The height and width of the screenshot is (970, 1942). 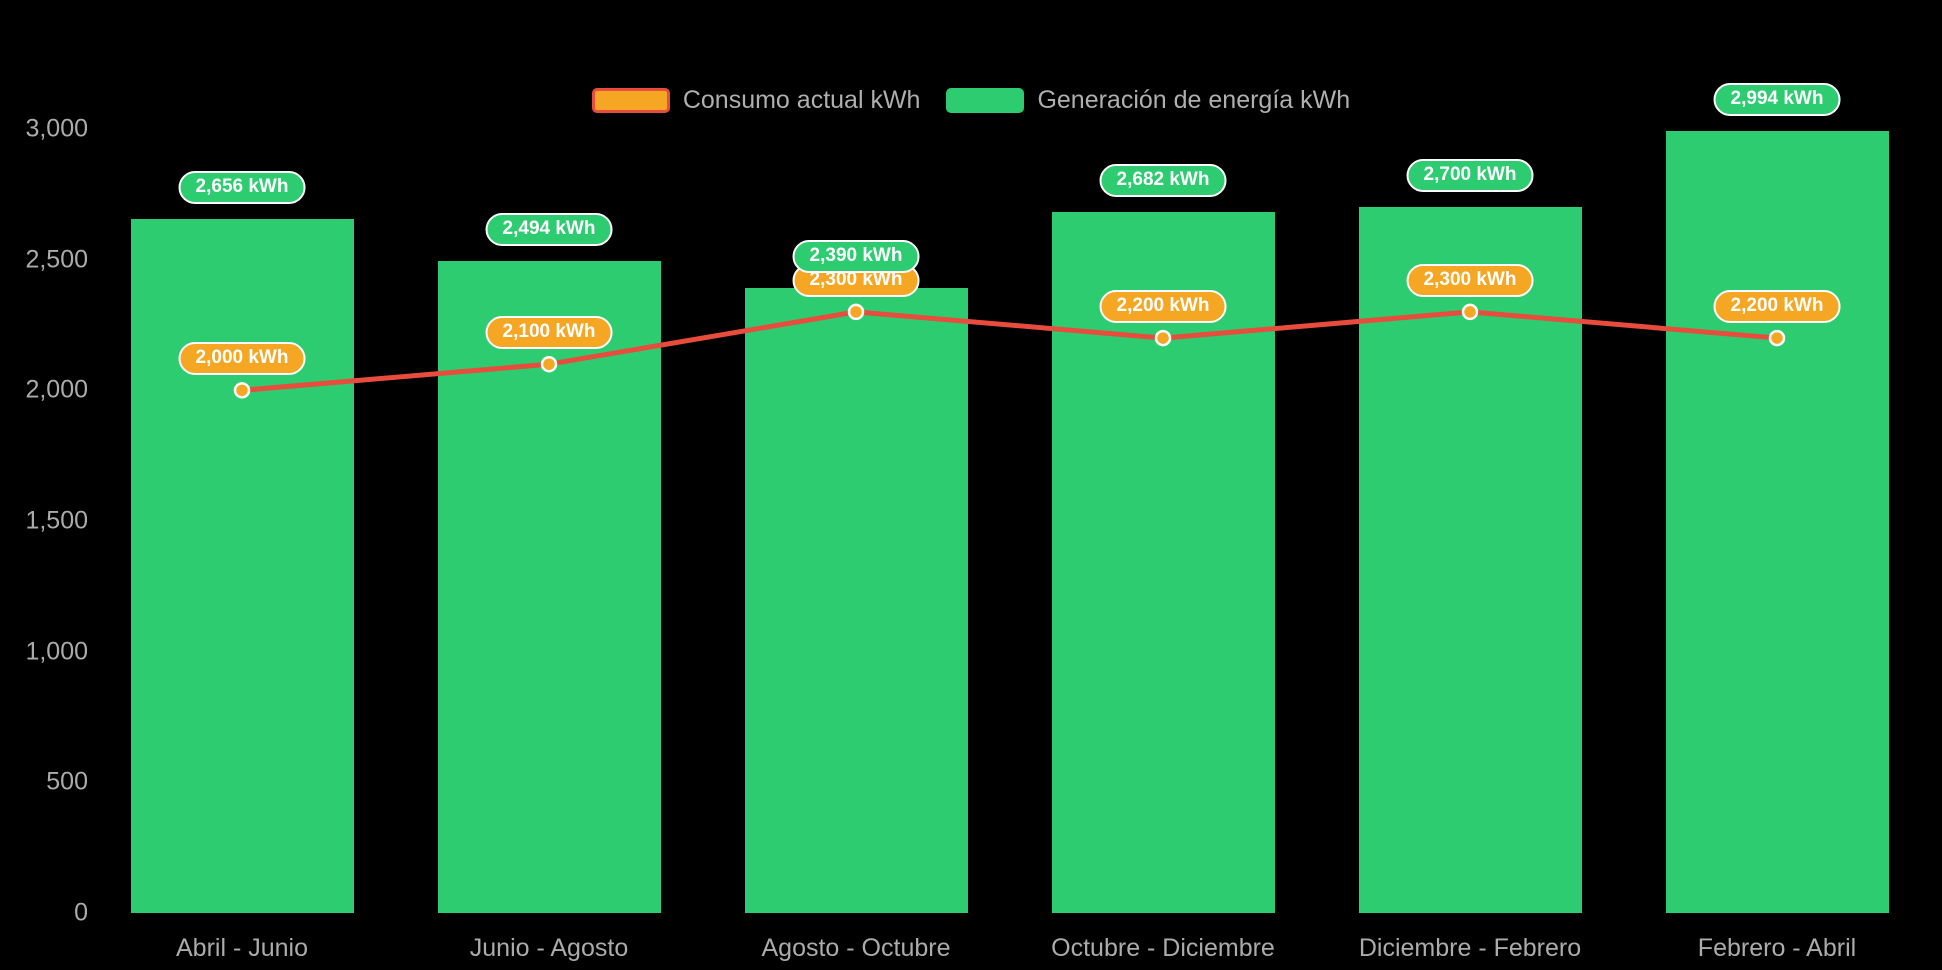 I want to click on y-axis-label: 2,000, so click(x=56, y=389).